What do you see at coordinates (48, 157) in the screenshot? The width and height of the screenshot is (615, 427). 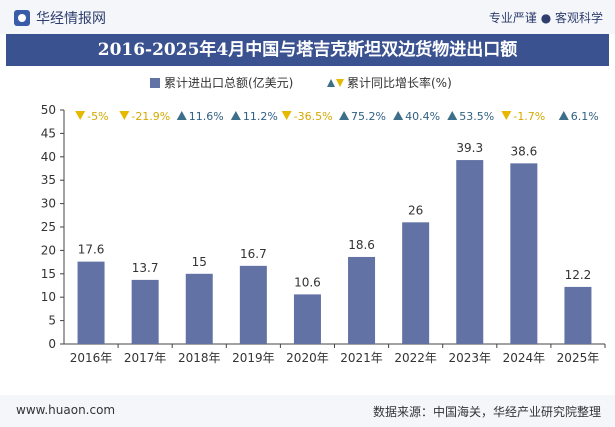 I see `y-tick-label: 40` at bounding box center [48, 157].